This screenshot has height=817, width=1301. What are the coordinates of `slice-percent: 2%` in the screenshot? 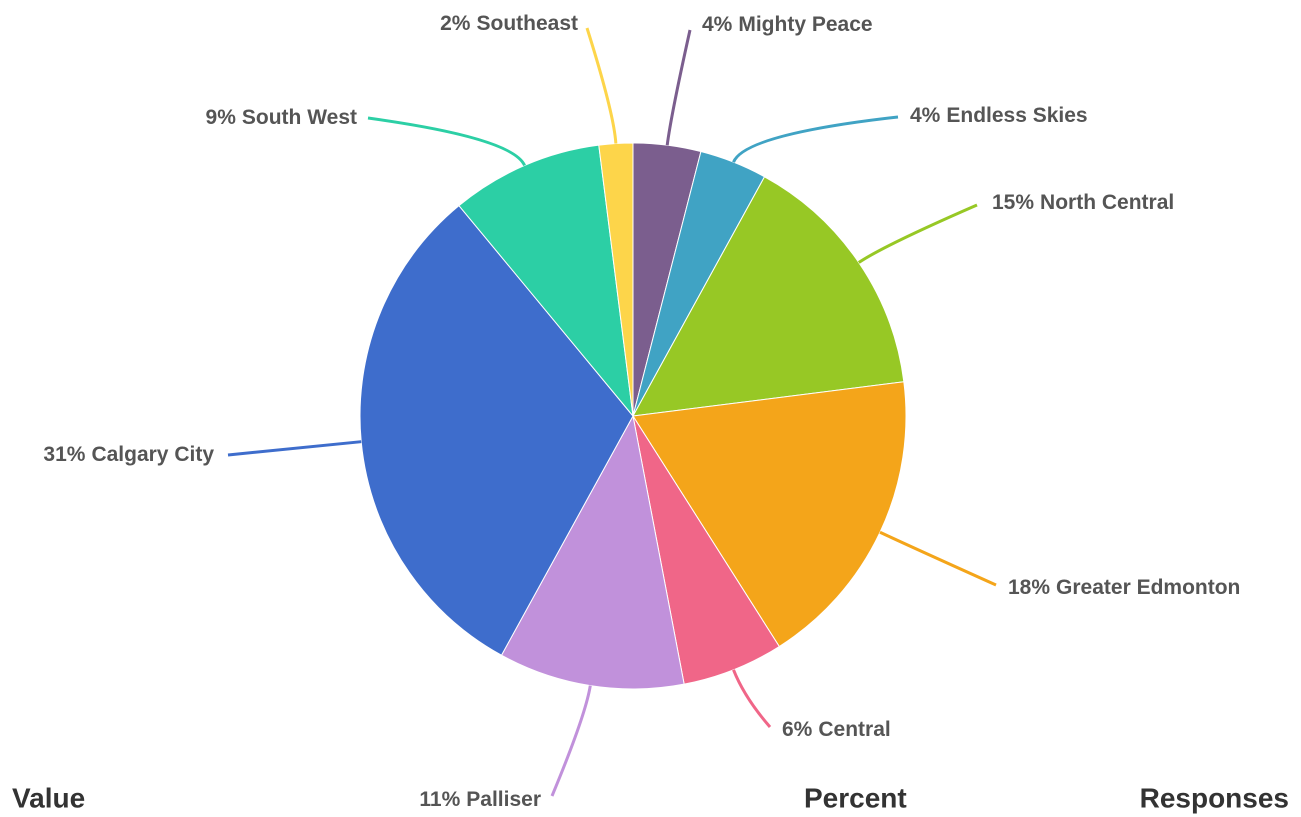 It's located at (455, 23).